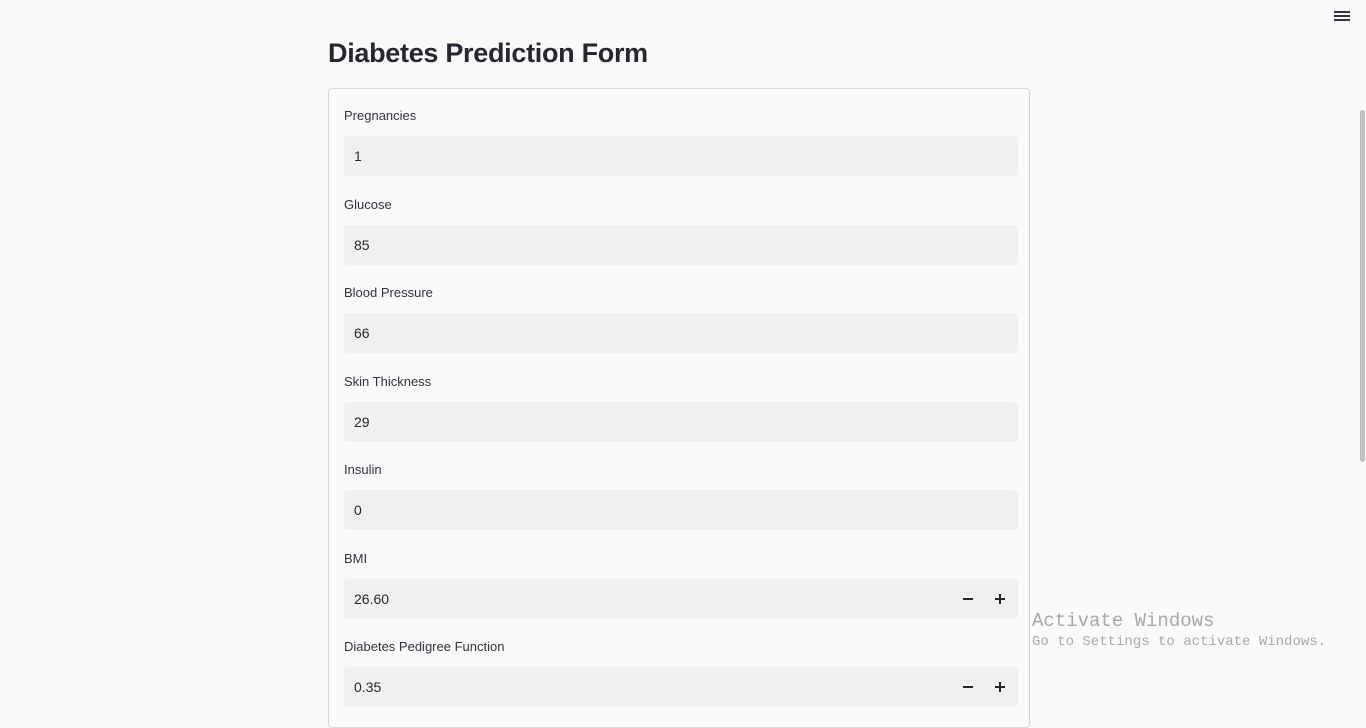 The height and width of the screenshot is (728, 1366). What do you see at coordinates (681, 598) in the screenshot?
I see `number-input: 26.60` at bounding box center [681, 598].